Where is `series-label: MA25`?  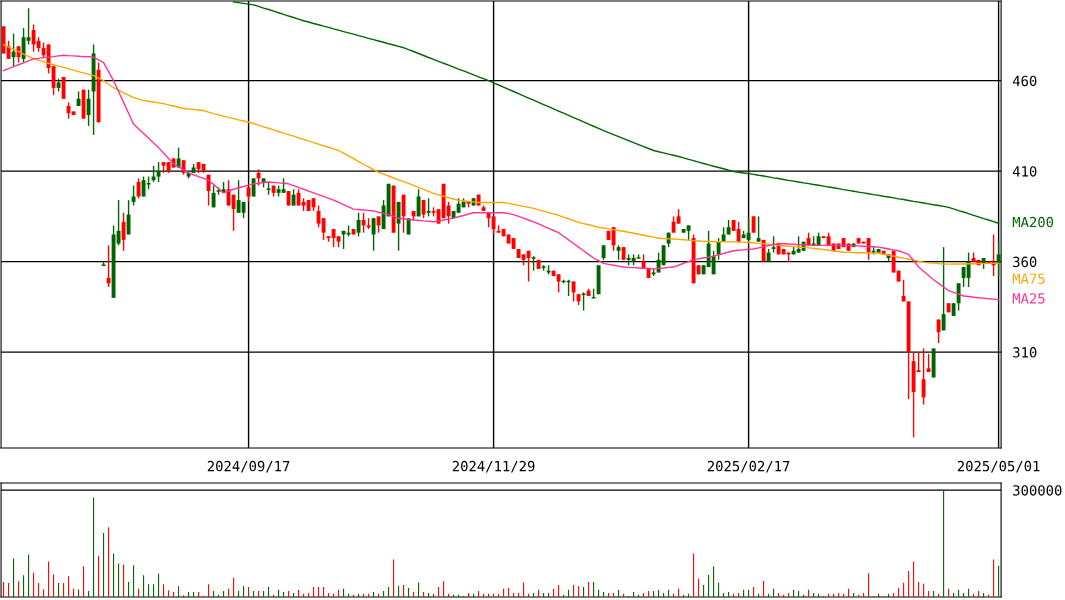
series-label: MA25 is located at coordinates (1028, 298).